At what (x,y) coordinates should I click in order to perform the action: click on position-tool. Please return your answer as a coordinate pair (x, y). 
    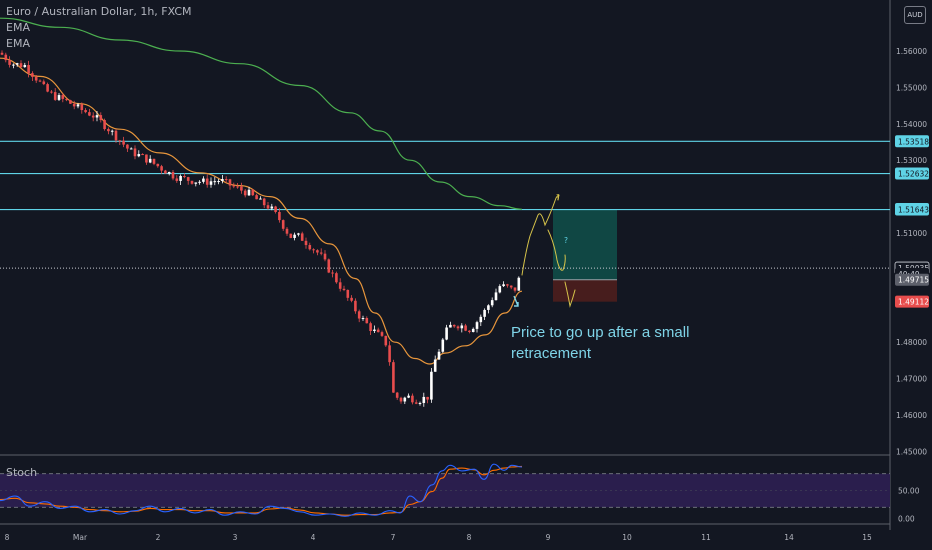
    Looking at the image, I should click on (585, 255).